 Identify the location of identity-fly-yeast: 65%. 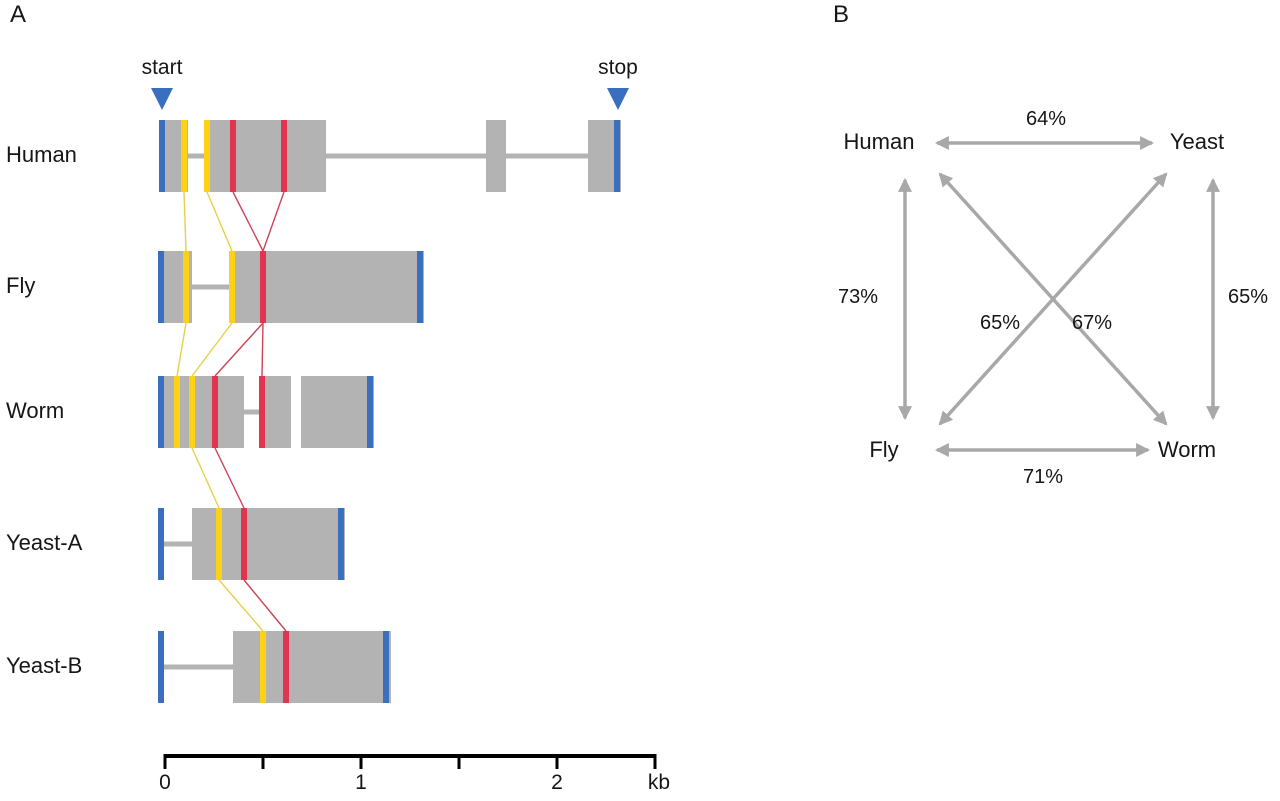
(1000, 323).